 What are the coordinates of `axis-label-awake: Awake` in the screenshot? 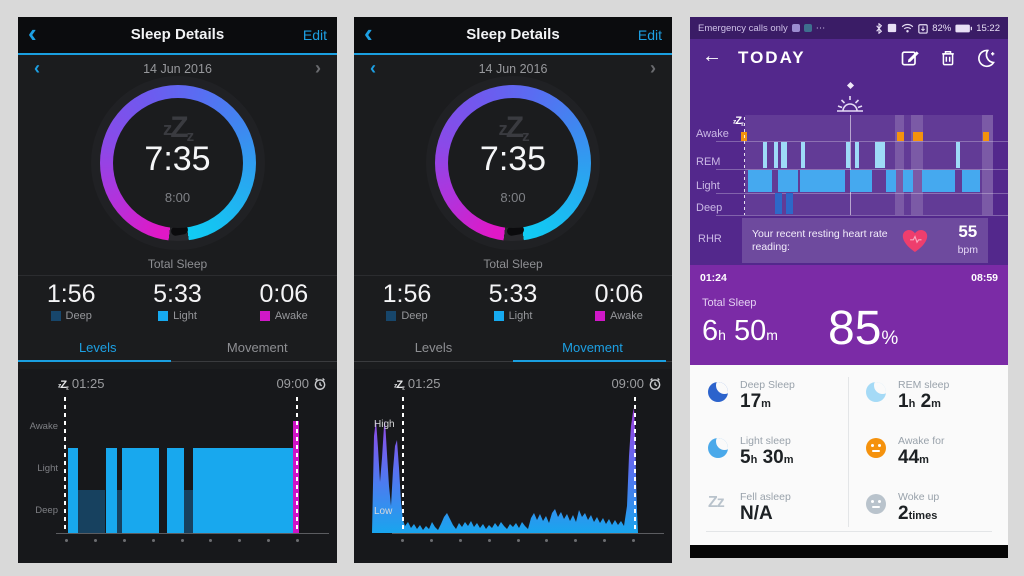 It's located at (43, 426).